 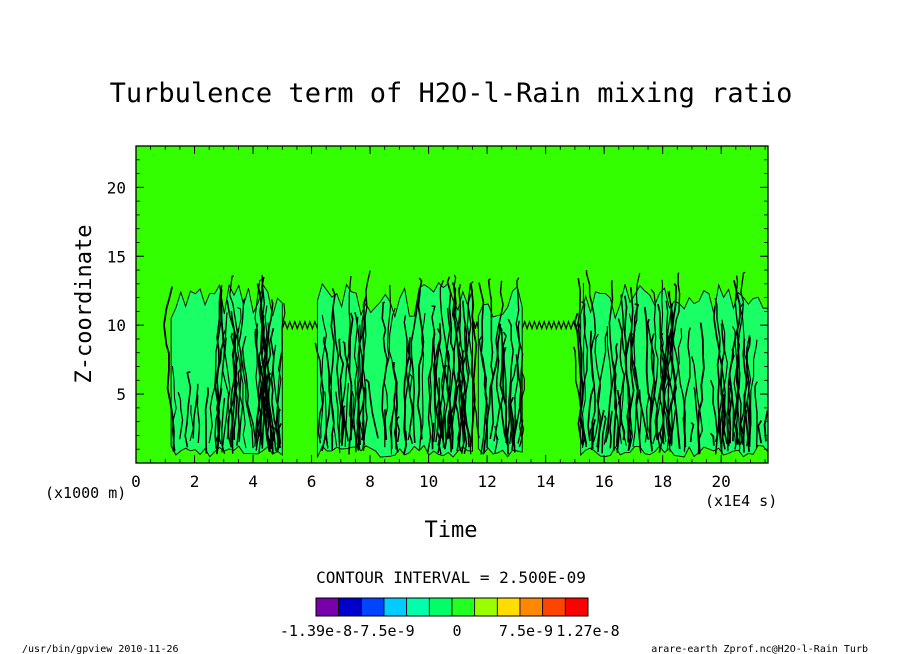 I want to click on y-tick-label: 10, so click(x=116, y=325).